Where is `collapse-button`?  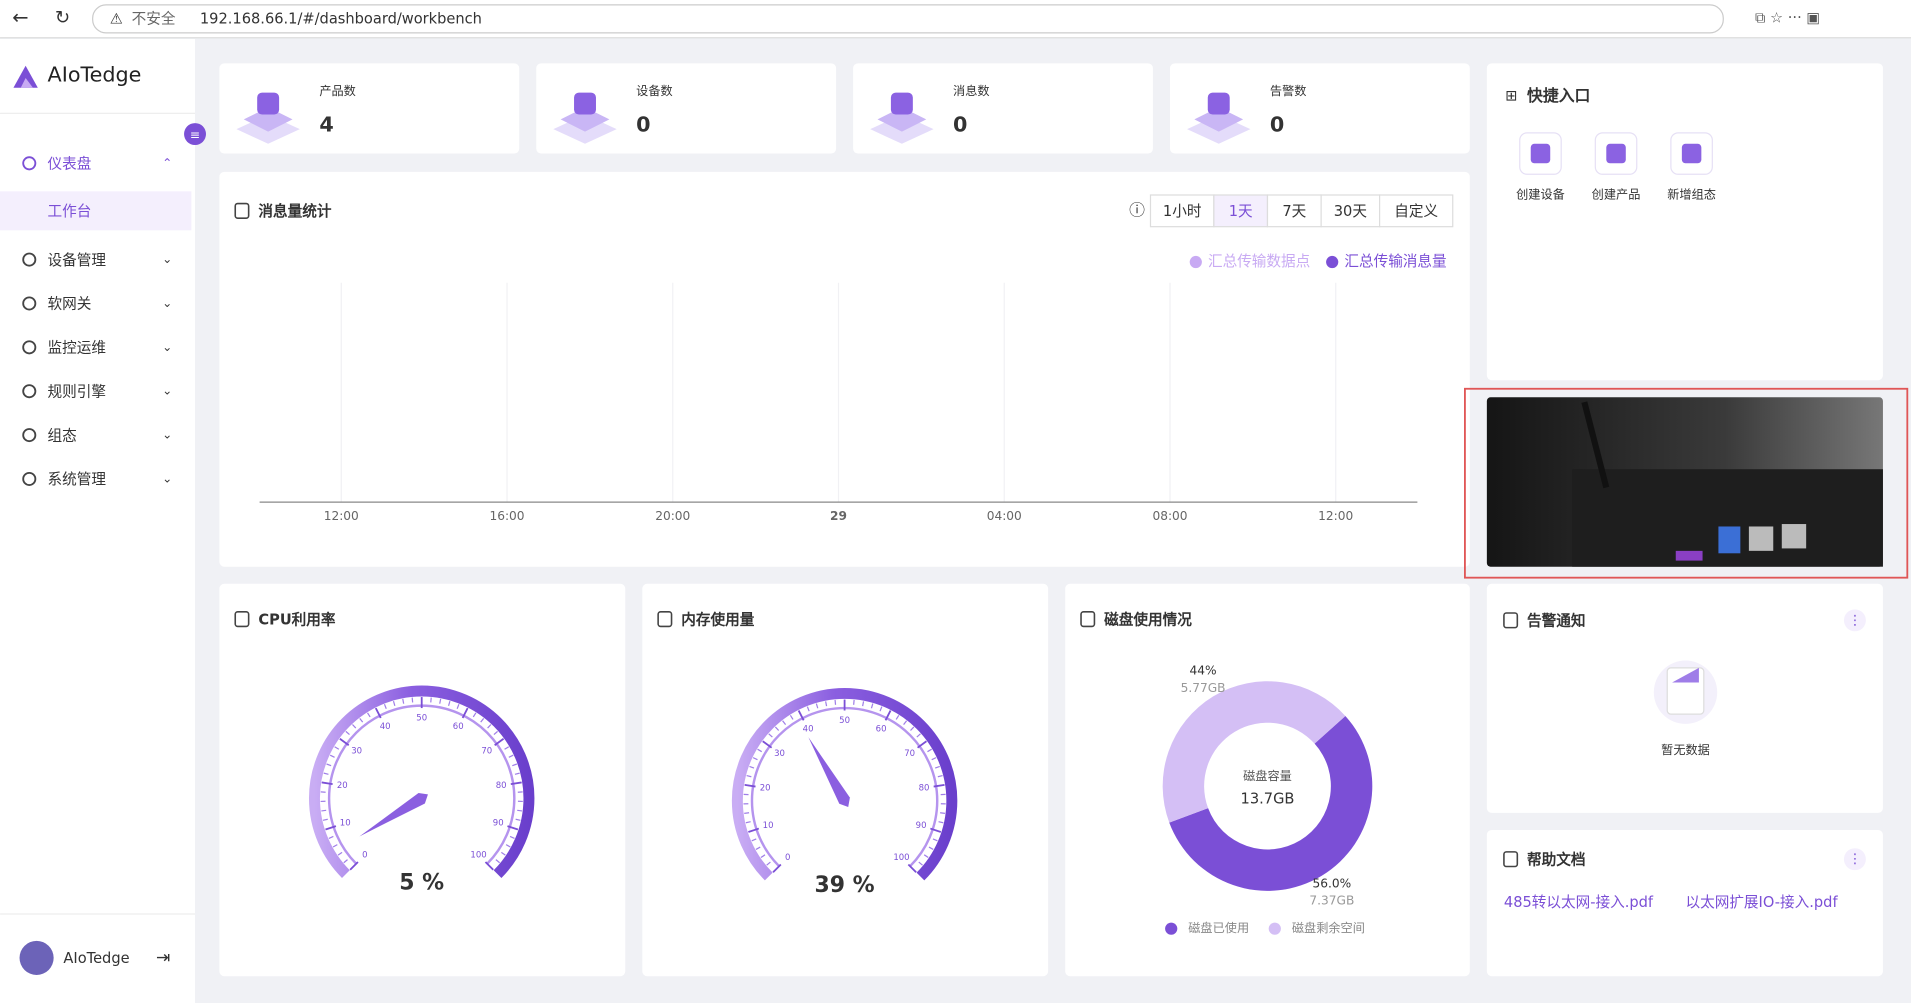 collapse-button is located at coordinates (195, 134).